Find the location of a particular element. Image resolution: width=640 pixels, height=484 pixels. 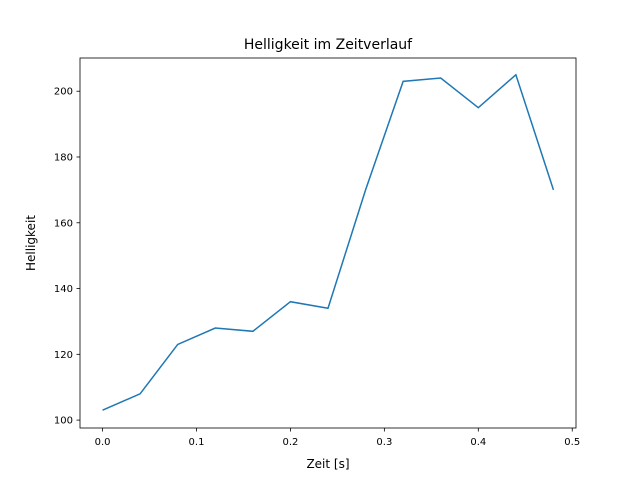

chart-title: Helligkeit im Zeitverlauf is located at coordinates (328, 45).